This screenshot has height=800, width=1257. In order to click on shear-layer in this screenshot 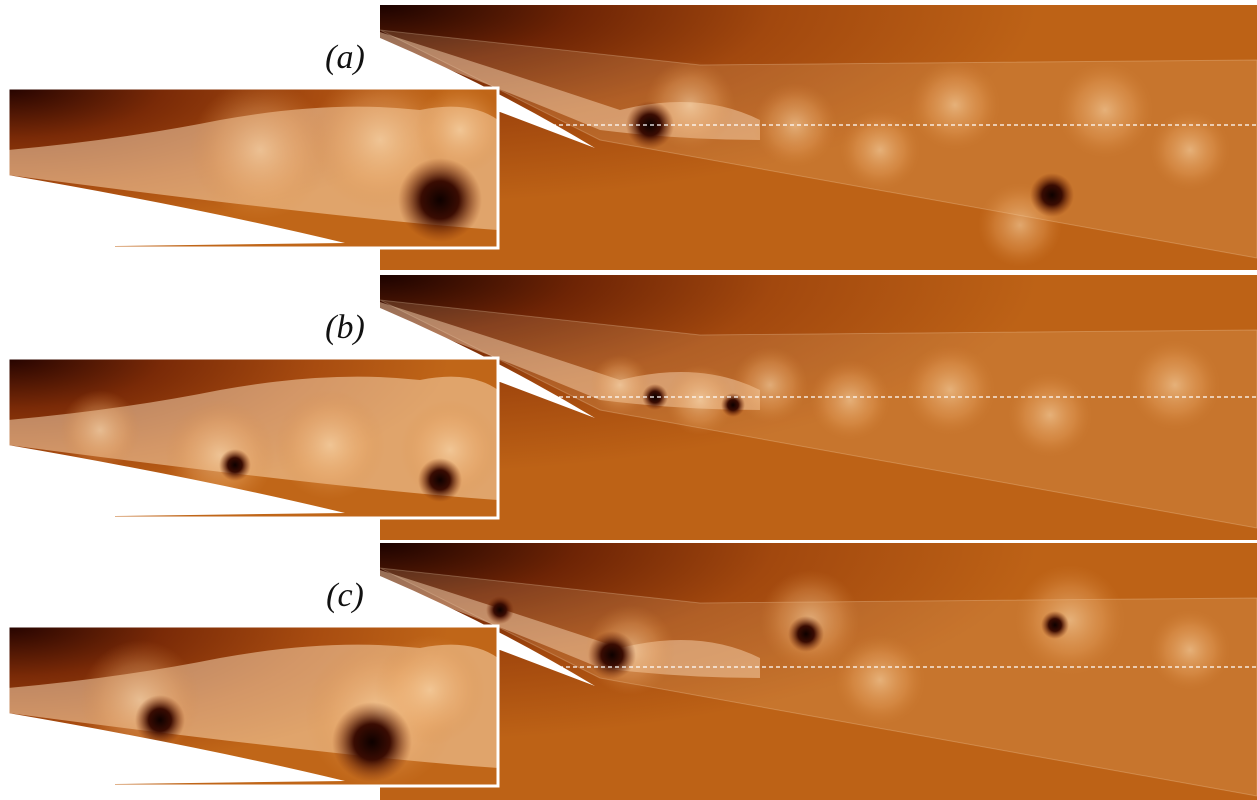, I will do `click(570, 356)`.